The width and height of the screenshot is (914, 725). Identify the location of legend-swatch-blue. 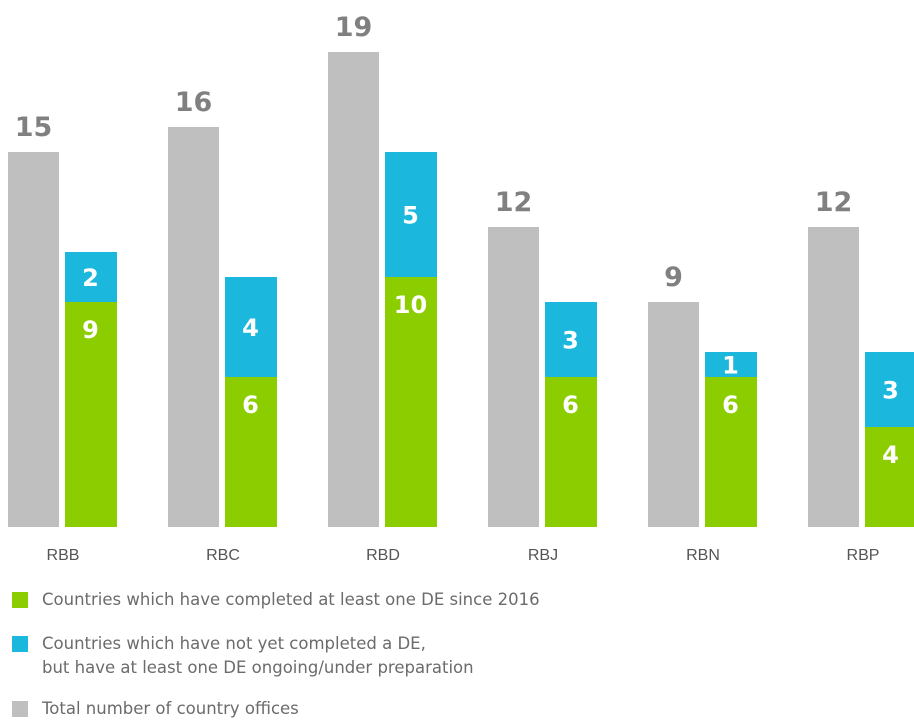
(20, 644).